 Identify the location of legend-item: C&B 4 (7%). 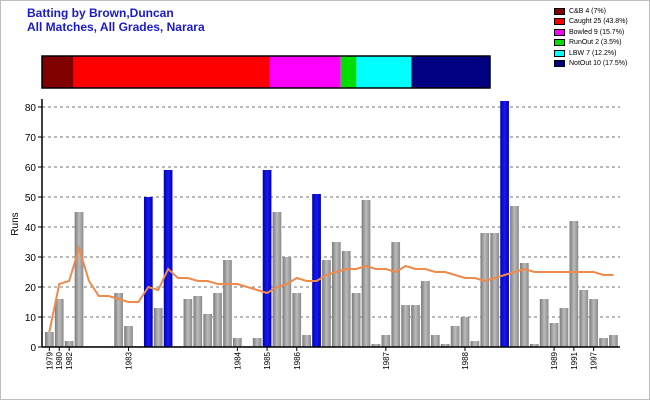
(601, 11).